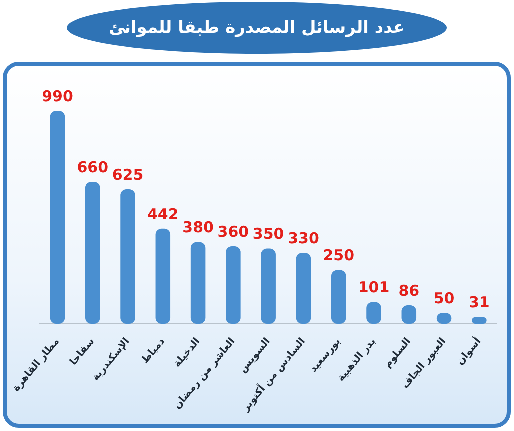  What do you see at coordinates (268, 234) in the screenshot?
I see `data-label: 350` at bounding box center [268, 234].